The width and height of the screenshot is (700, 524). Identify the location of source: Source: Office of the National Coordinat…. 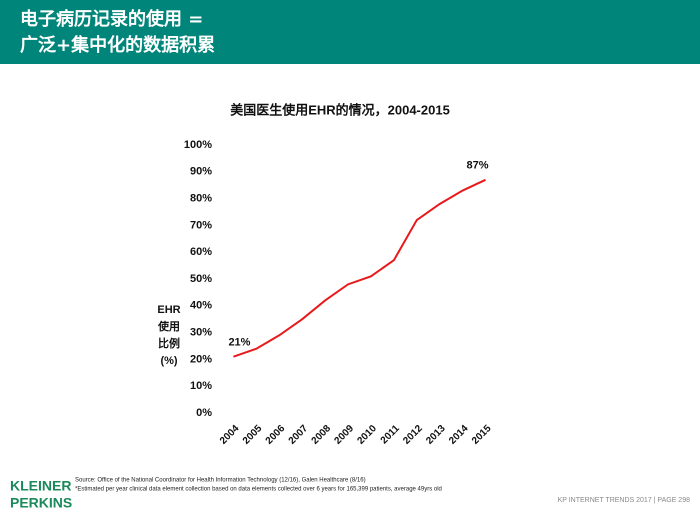
(220, 481).